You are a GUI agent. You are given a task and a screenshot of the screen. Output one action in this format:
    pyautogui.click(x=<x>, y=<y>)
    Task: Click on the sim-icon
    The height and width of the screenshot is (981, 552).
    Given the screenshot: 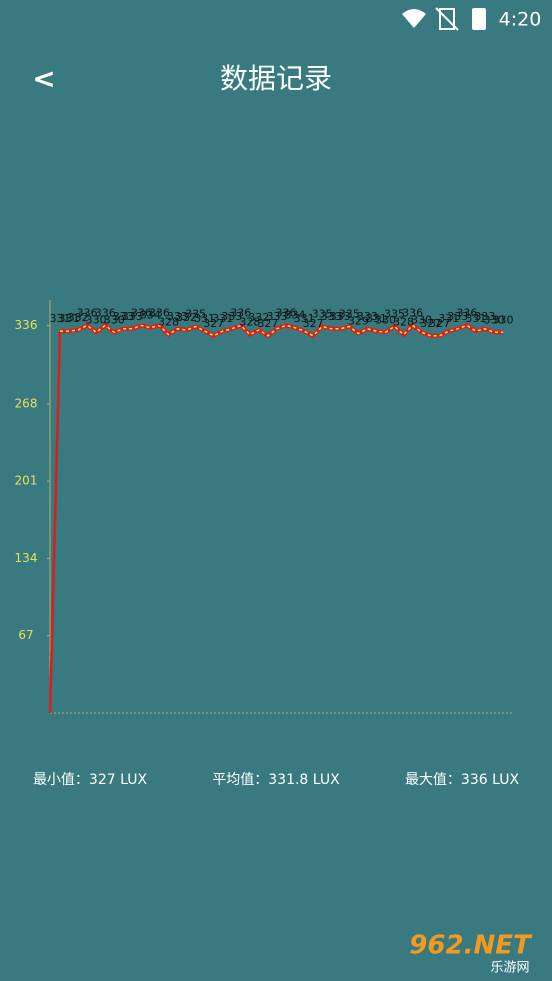 What is the action you would take?
    pyautogui.click(x=447, y=19)
    